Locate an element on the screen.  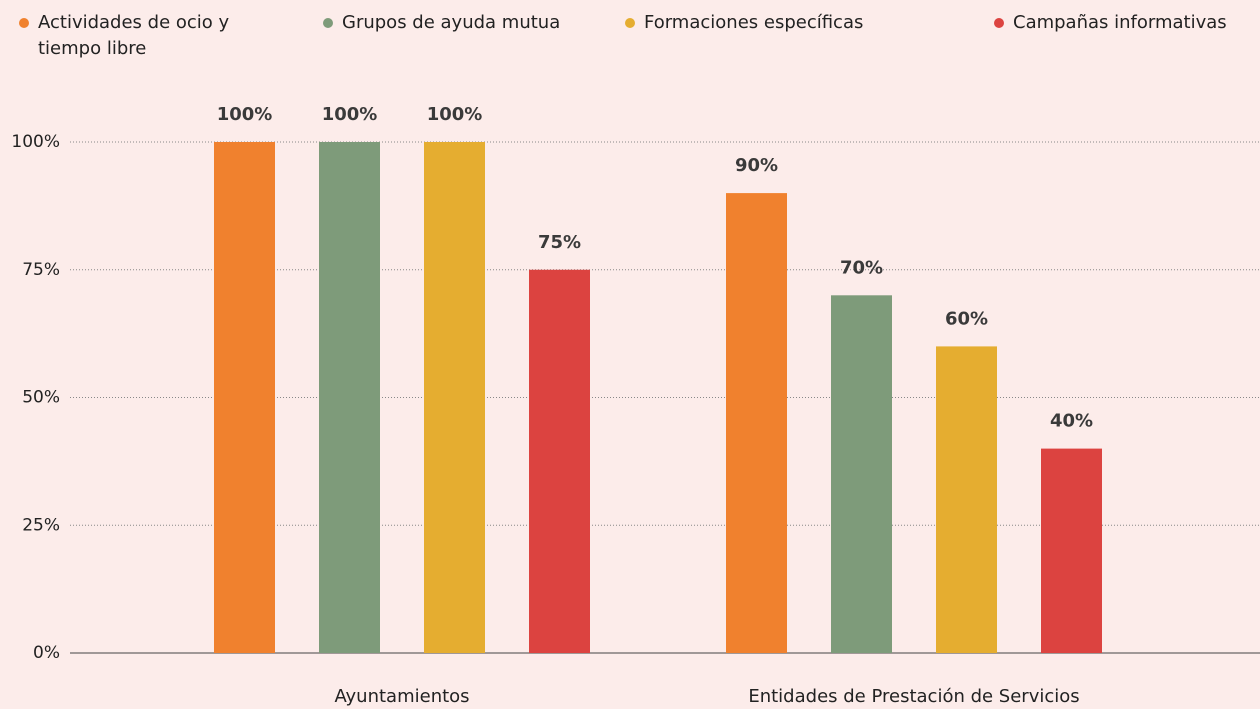
legend-label: Actividades de ocio y tiempo libre is located at coordinates (134, 35).